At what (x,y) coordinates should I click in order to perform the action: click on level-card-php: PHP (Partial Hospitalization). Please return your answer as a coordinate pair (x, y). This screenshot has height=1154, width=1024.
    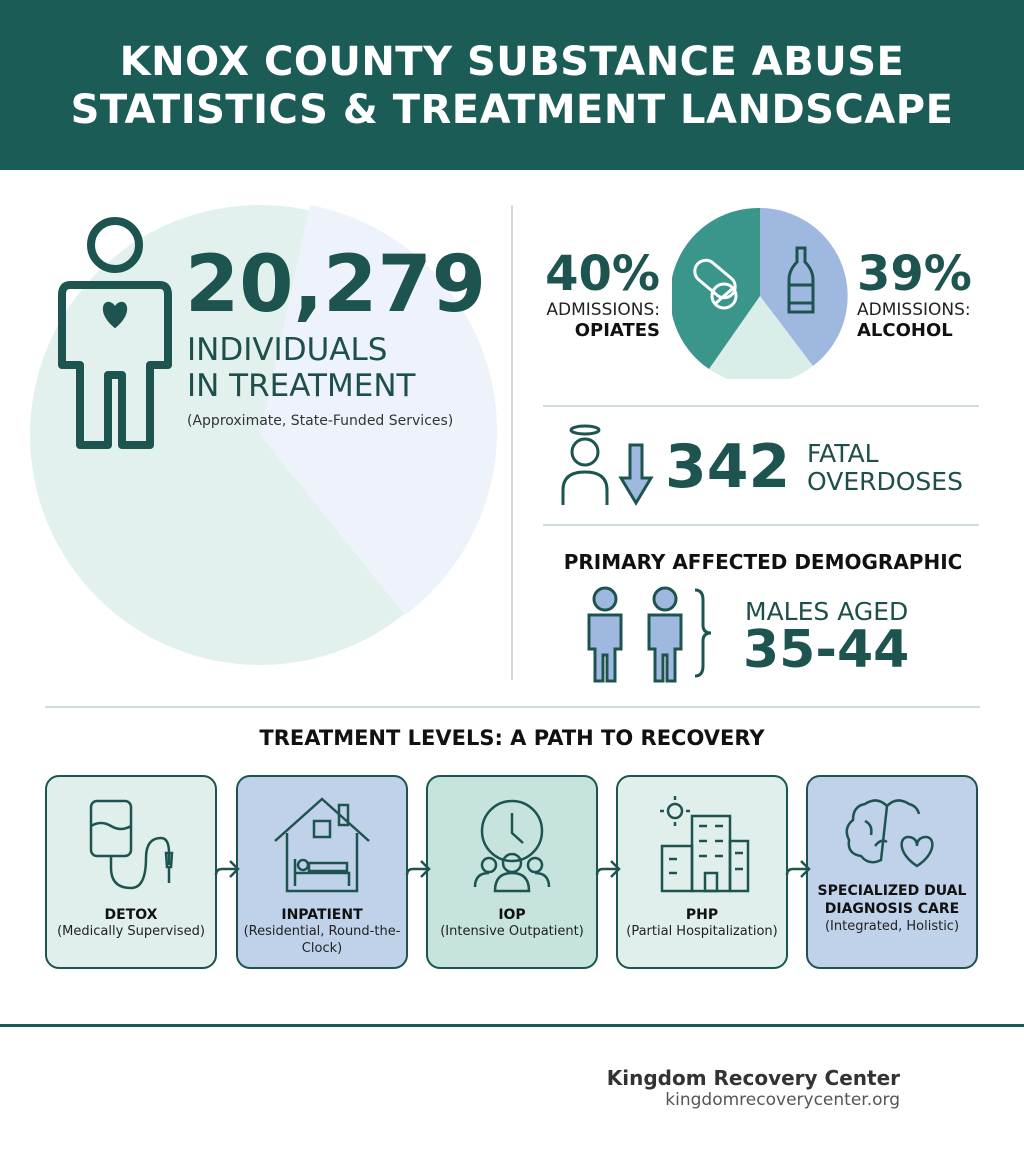
    Looking at the image, I should click on (702, 872).